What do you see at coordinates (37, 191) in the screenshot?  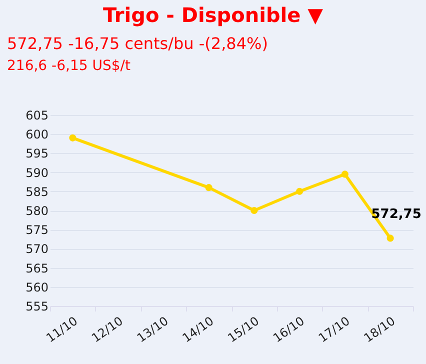 I see `y-tick-label: 585` at bounding box center [37, 191].